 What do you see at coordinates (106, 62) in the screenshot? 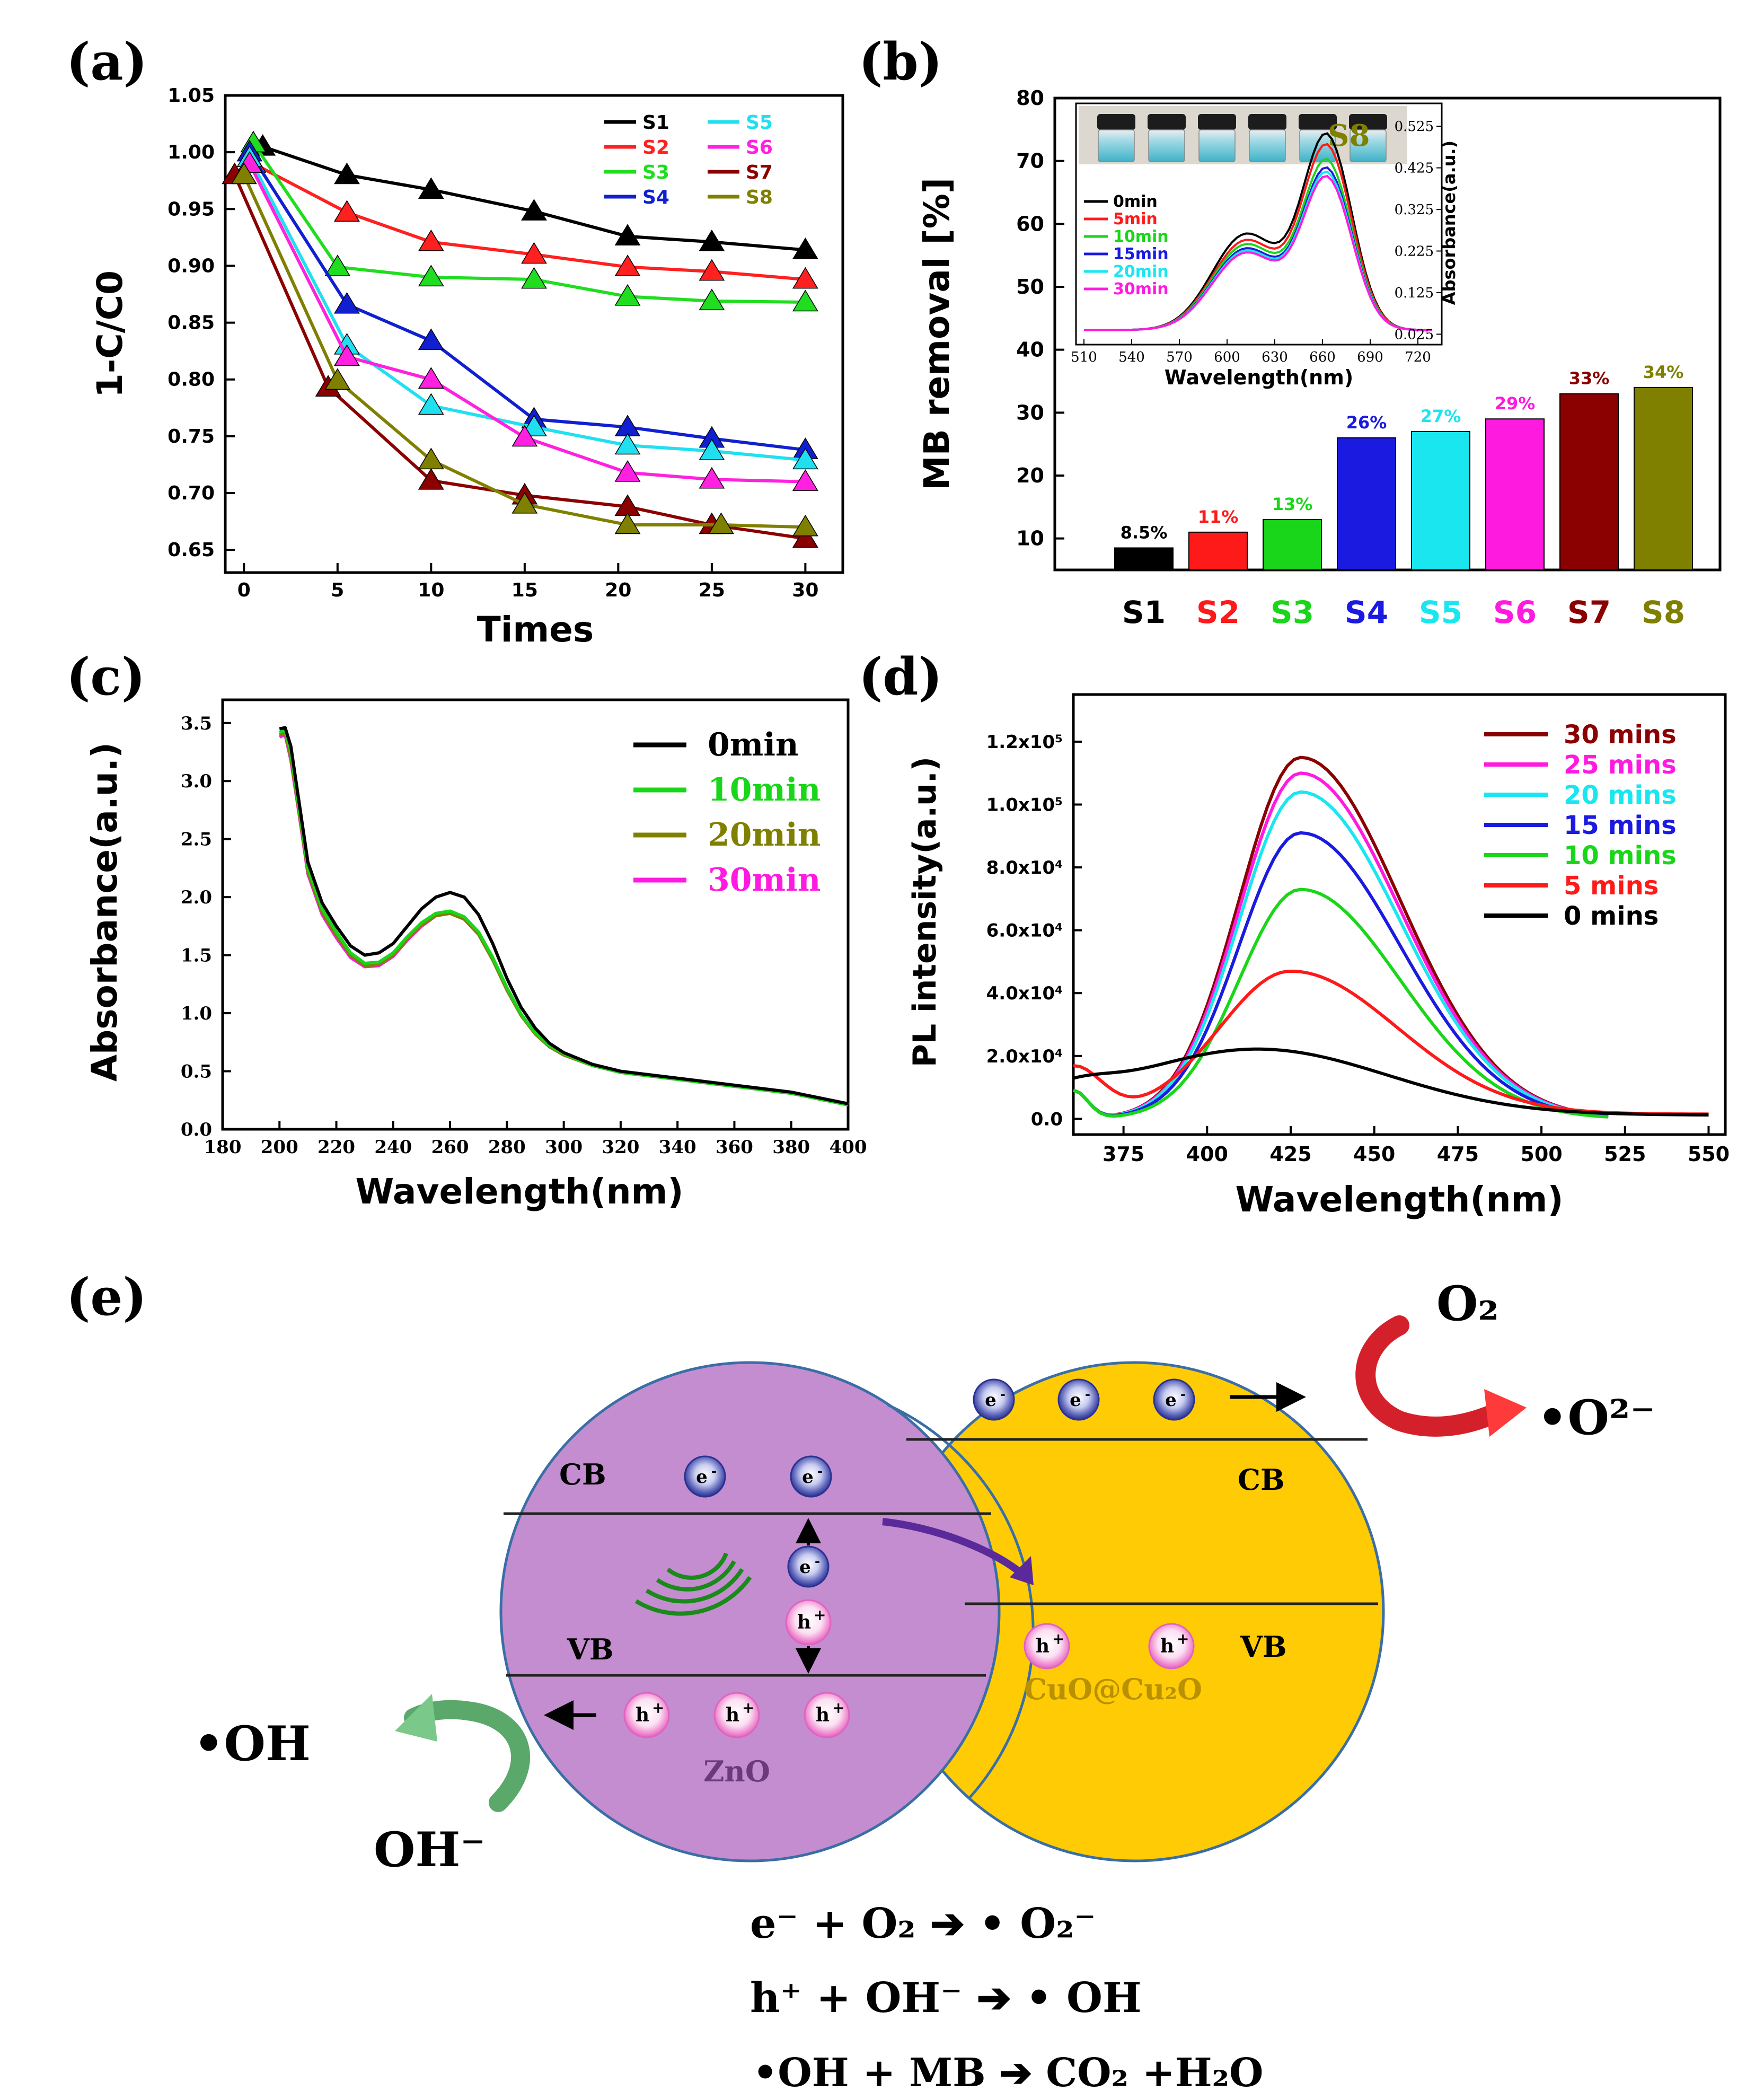
I see `panel-label-a: (a)` at bounding box center [106, 62].